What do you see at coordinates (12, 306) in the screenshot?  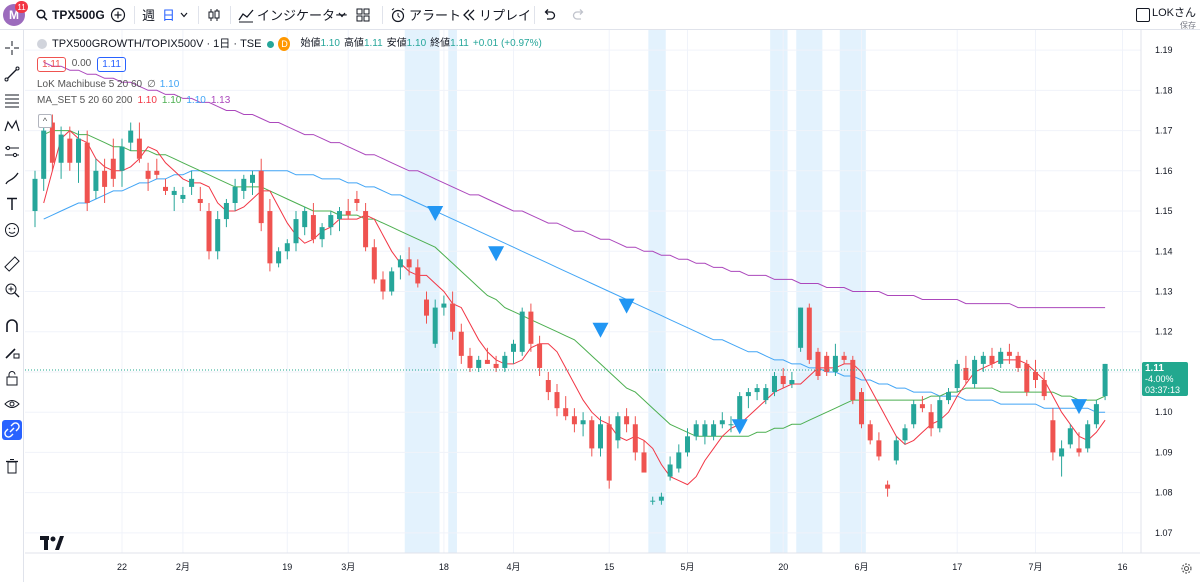 I see `drawing-toolbar` at bounding box center [12, 306].